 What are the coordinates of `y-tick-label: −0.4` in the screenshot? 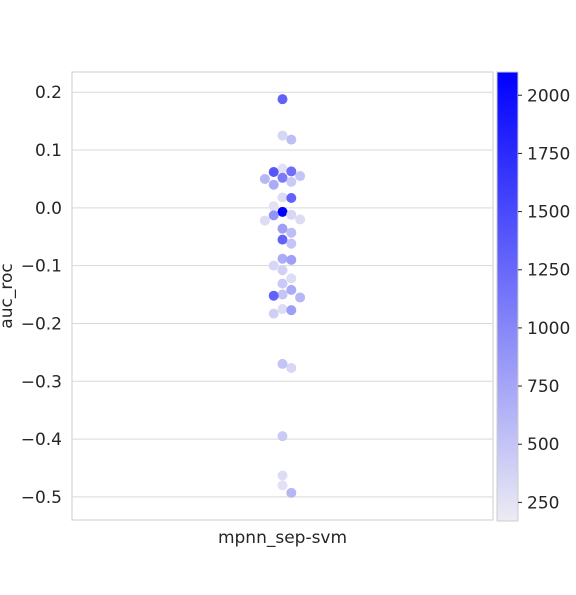 It's located at (41, 440).